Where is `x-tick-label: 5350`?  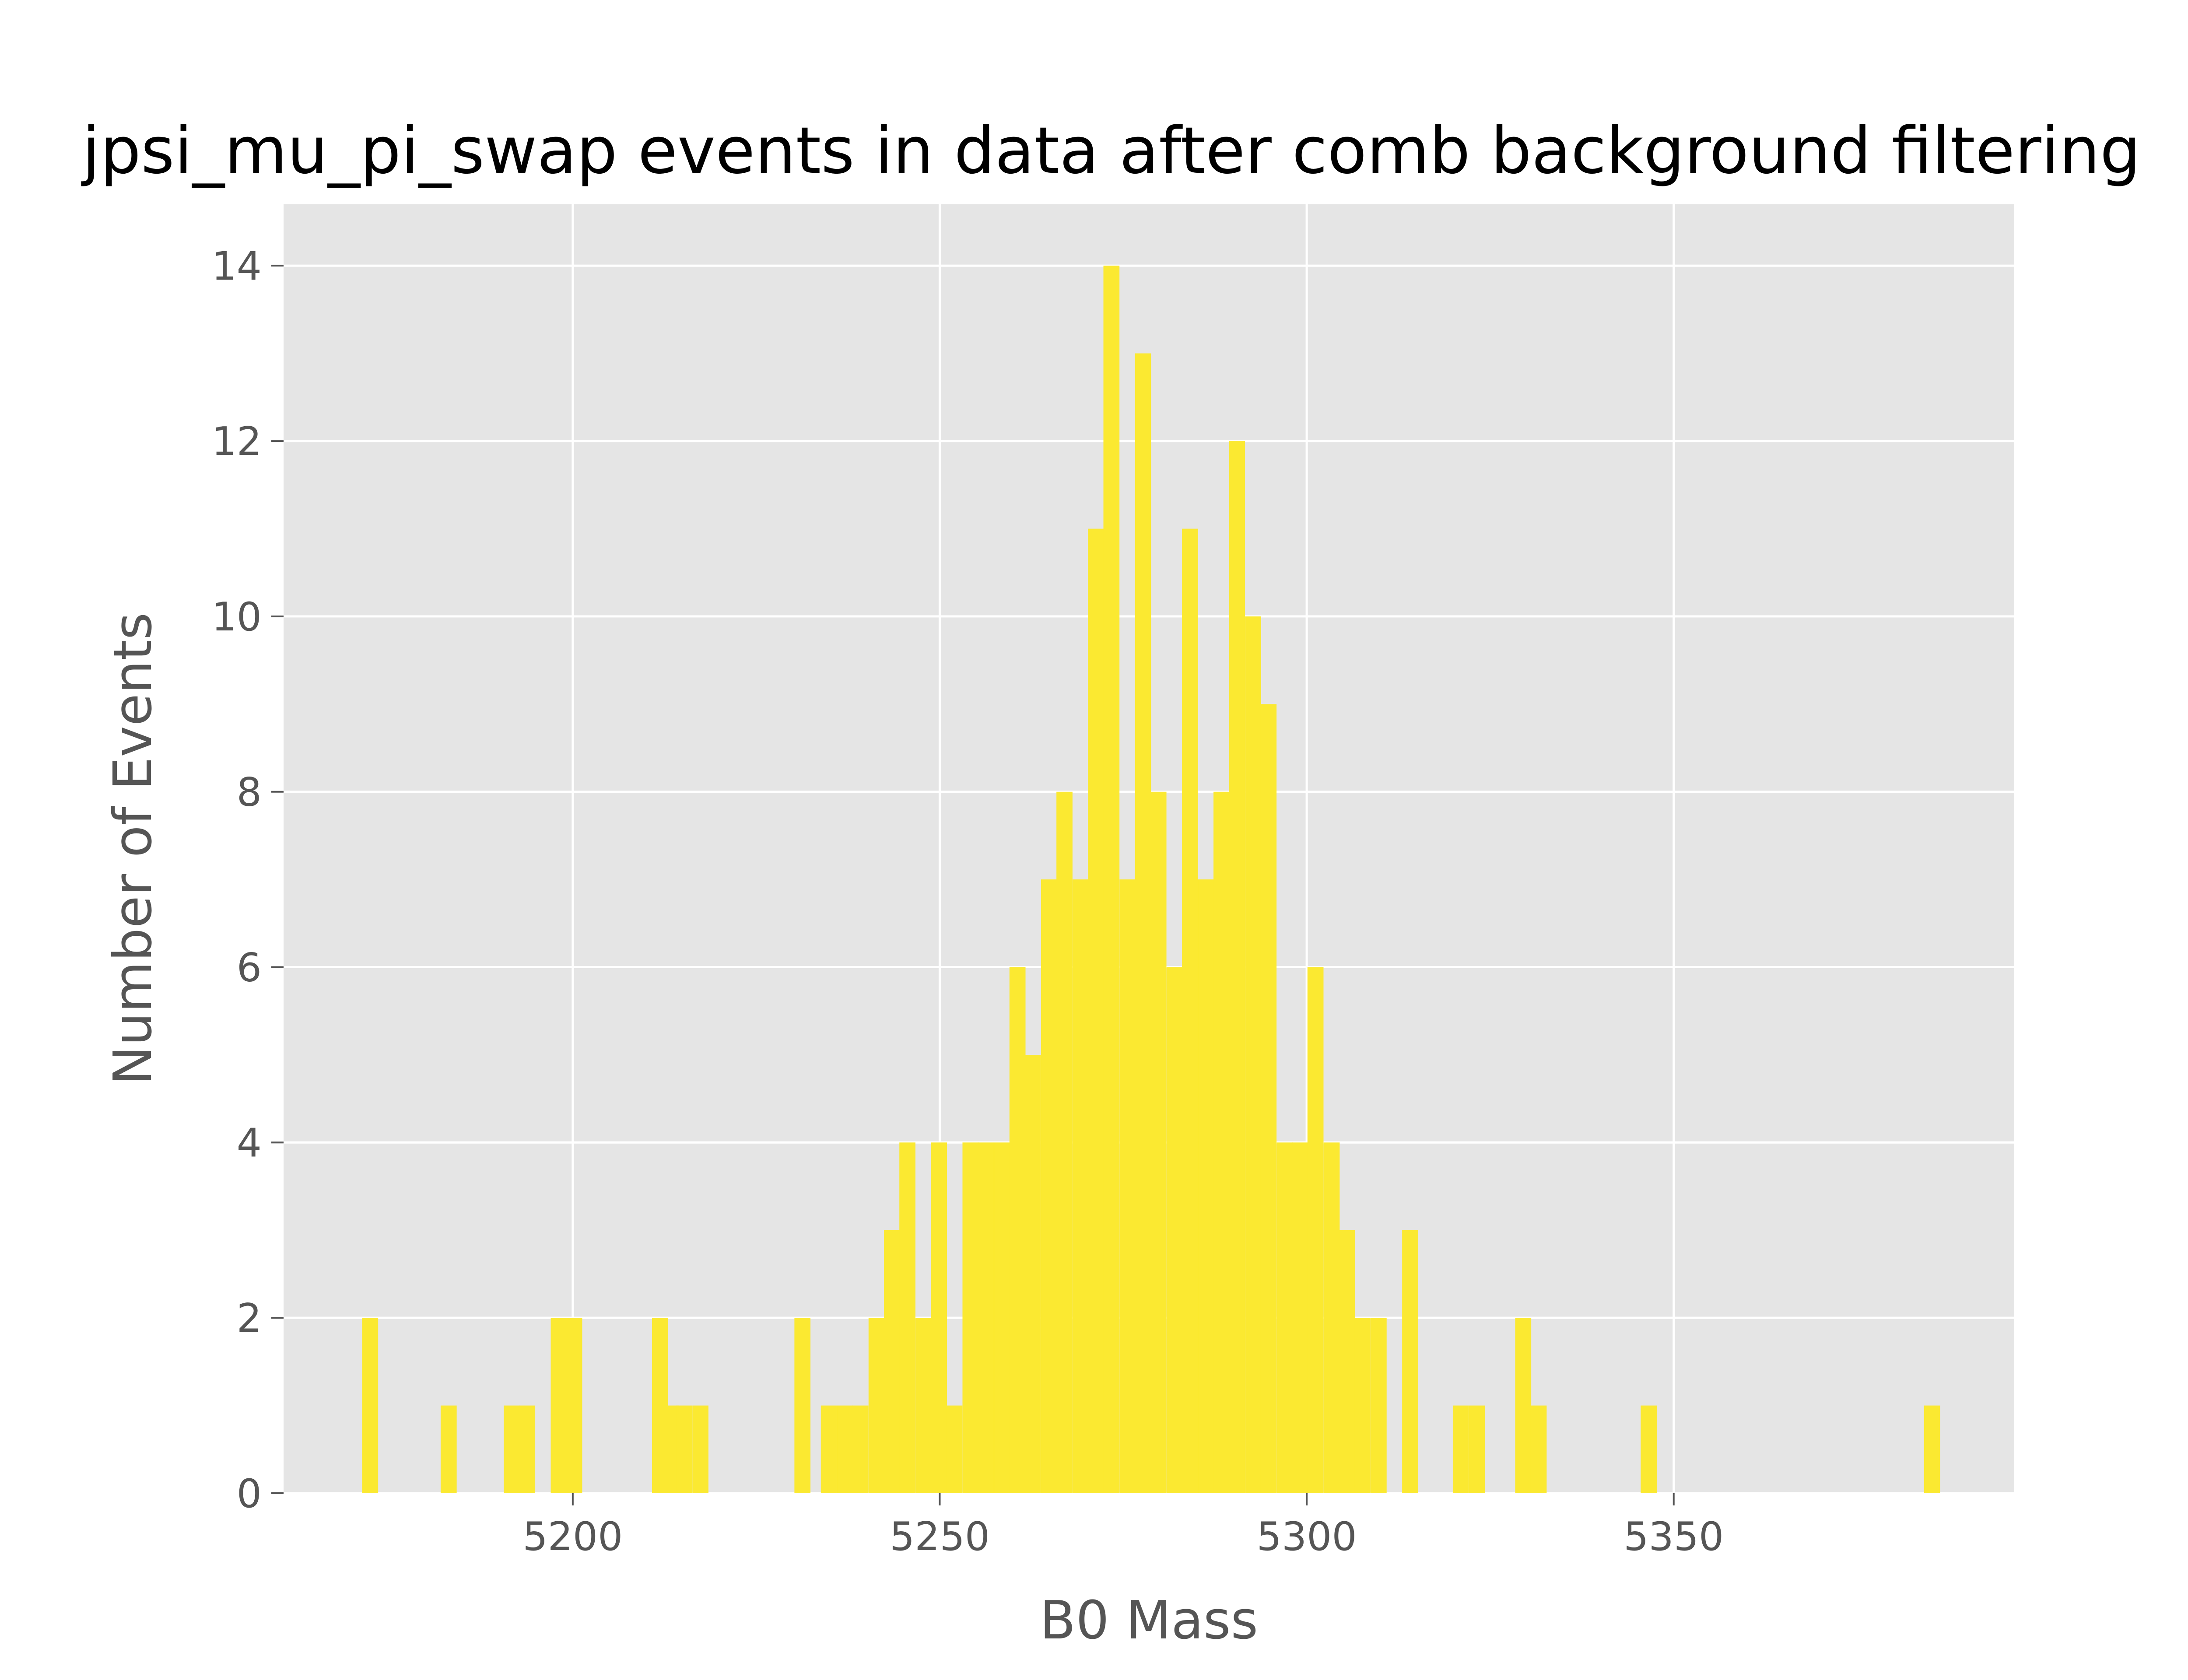 x-tick-label: 5350 is located at coordinates (1673, 1537).